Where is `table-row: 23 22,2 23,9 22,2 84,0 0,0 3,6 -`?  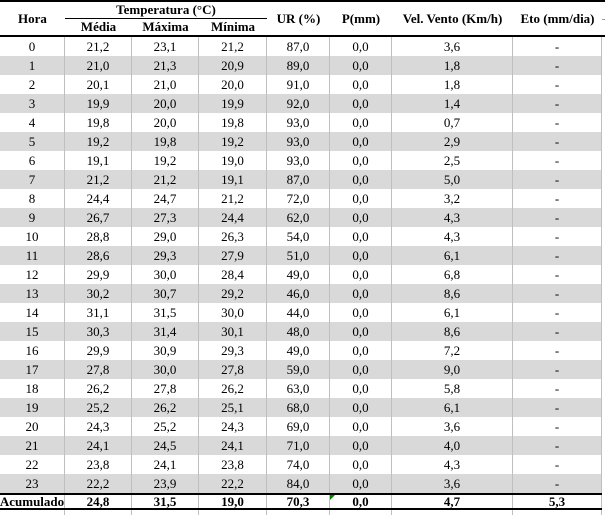 table-row: 23 22,2 23,9 22,2 84,0 0,0 3,6 - is located at coordinates (301, 483).